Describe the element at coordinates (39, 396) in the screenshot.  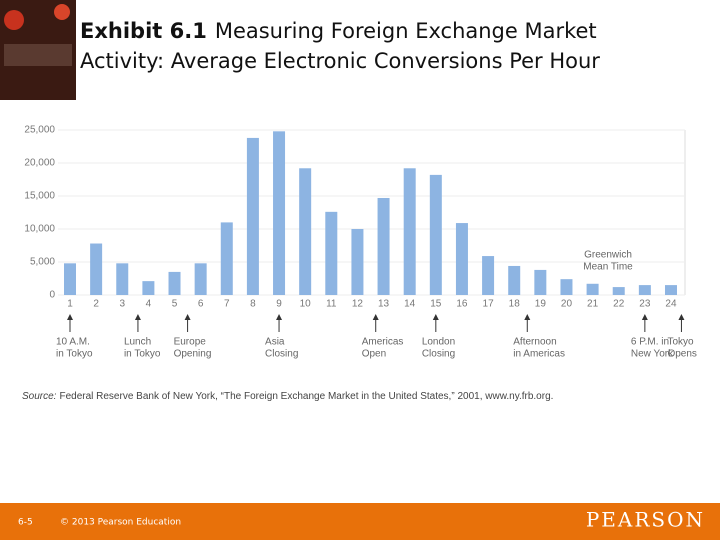
I see `source-label: Source:` at that location.